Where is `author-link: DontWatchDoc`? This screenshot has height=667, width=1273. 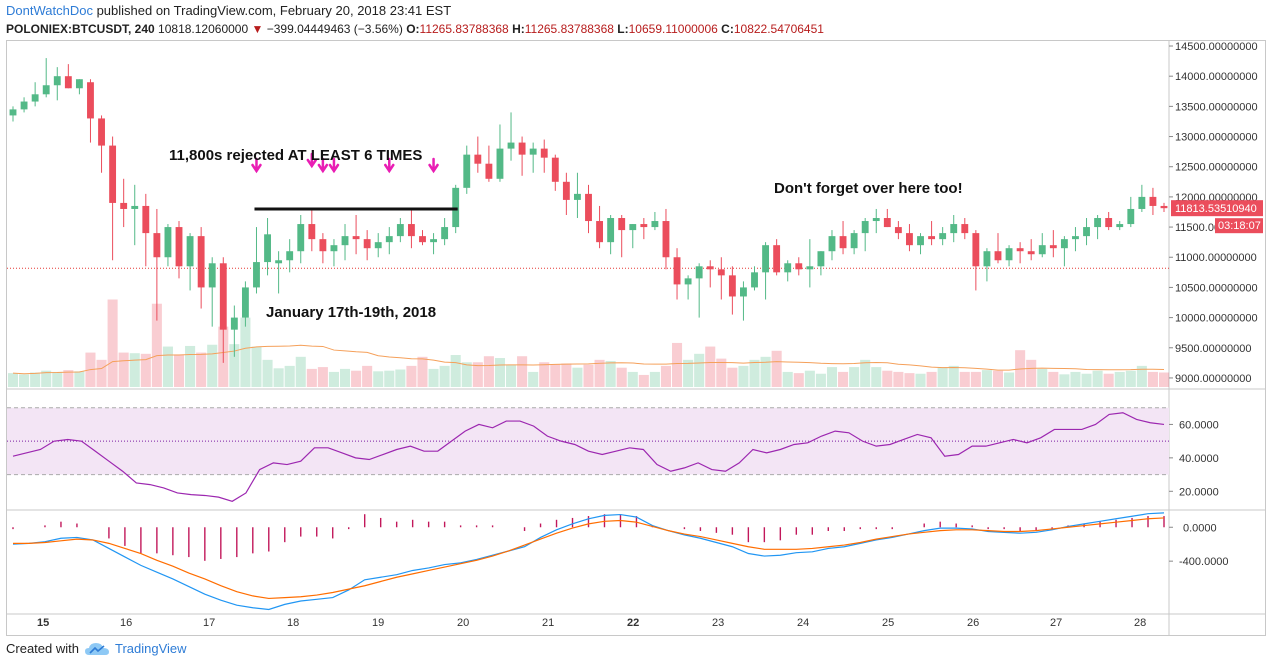 author-link: DontWatchDoc is located at coordinates (49, 10).